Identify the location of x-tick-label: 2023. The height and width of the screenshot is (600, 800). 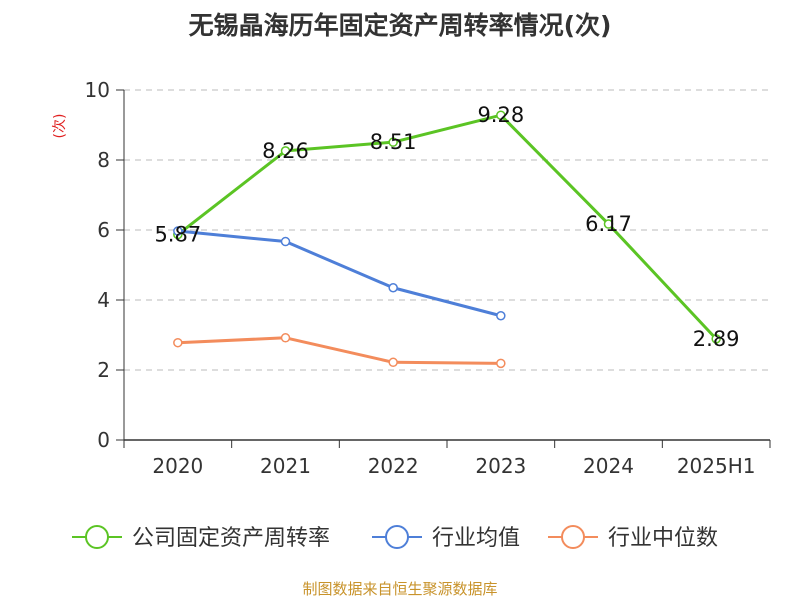
(500, 466).